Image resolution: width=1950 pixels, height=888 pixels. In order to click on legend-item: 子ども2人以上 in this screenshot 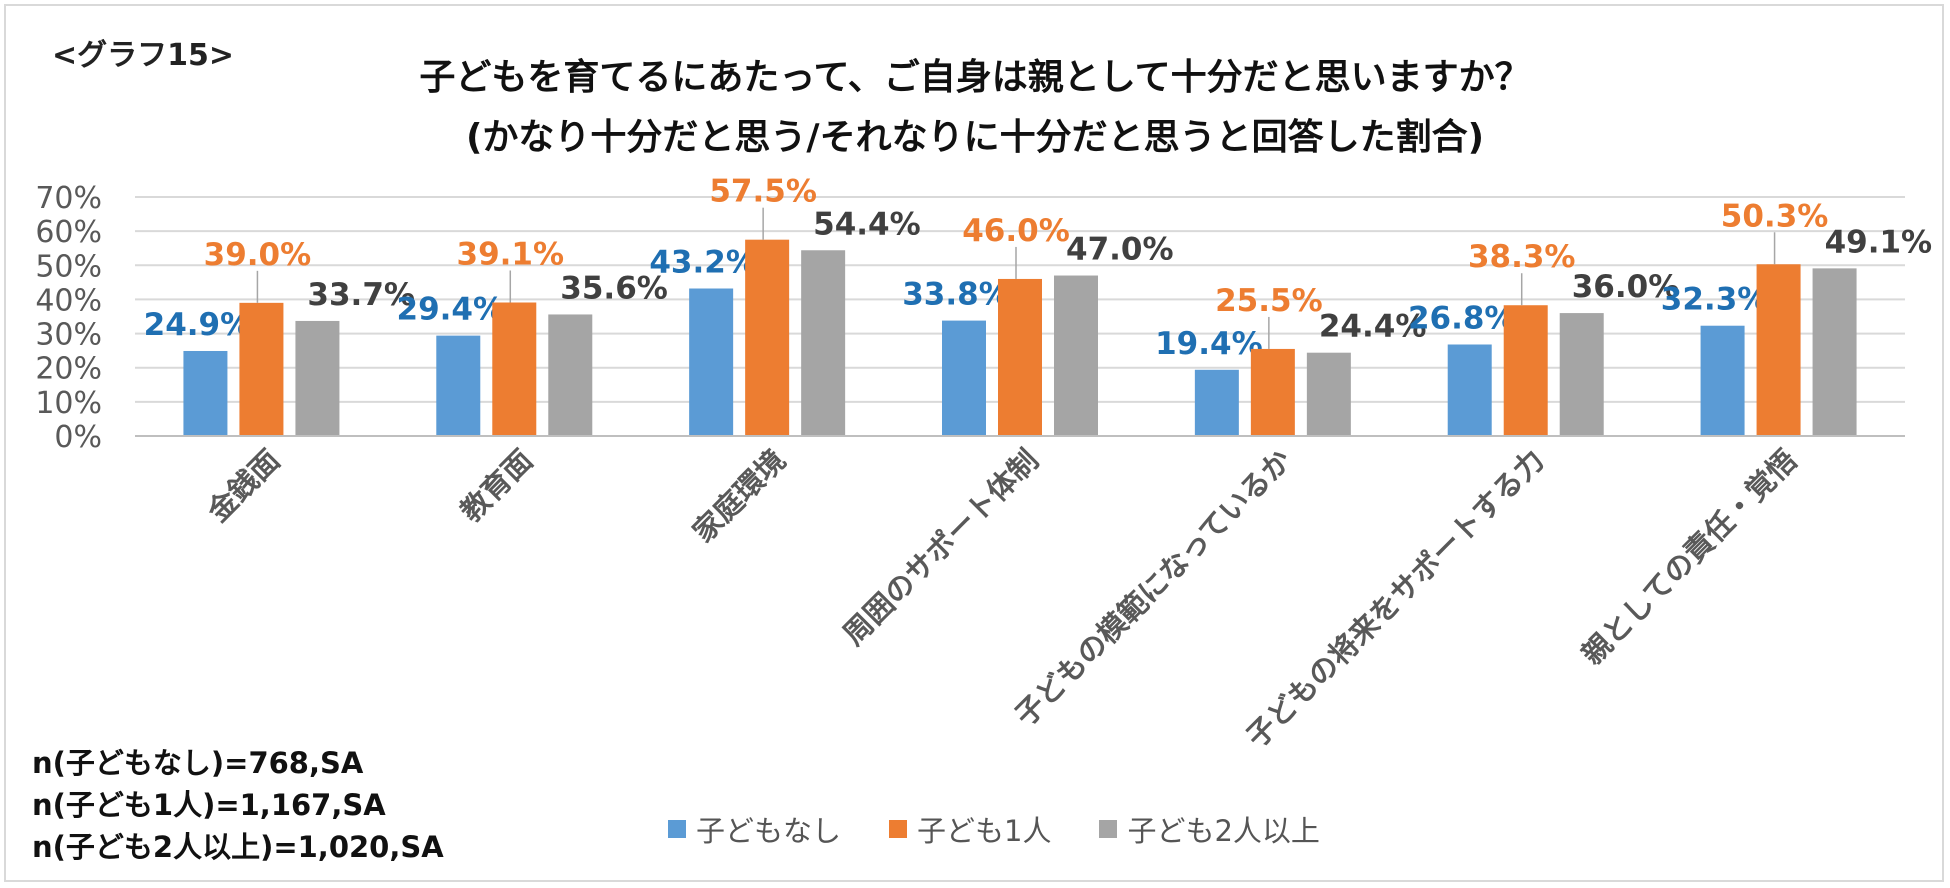, I will do `click(1209, 829)`.